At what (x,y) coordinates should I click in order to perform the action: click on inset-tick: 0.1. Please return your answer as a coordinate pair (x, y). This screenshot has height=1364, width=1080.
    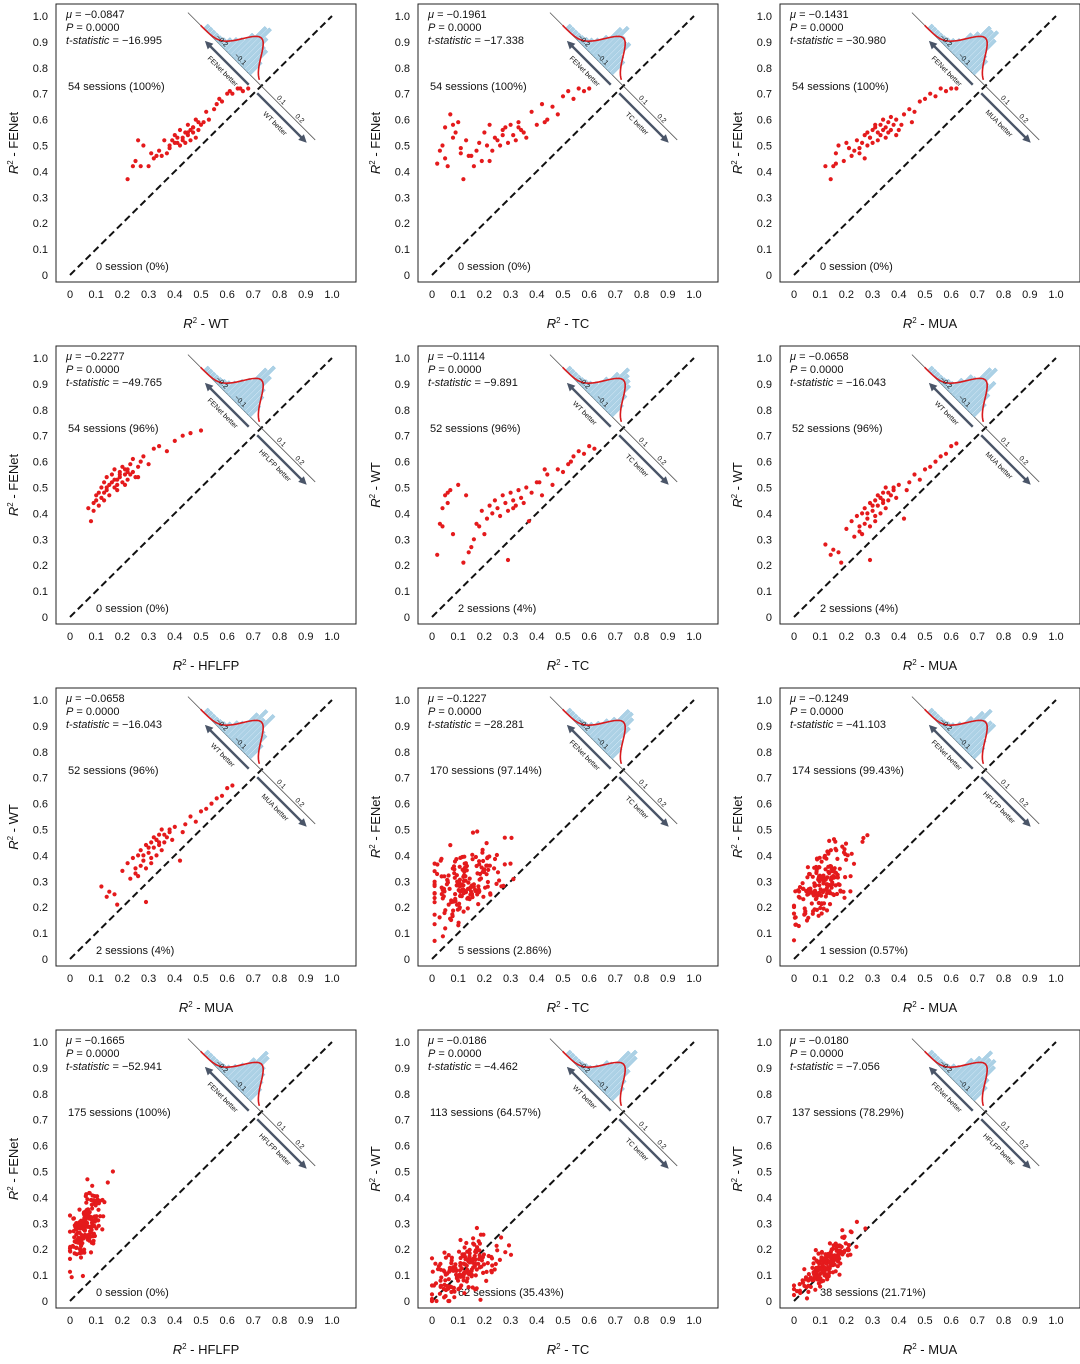
    Looking at the image, I should click on (643, 101).